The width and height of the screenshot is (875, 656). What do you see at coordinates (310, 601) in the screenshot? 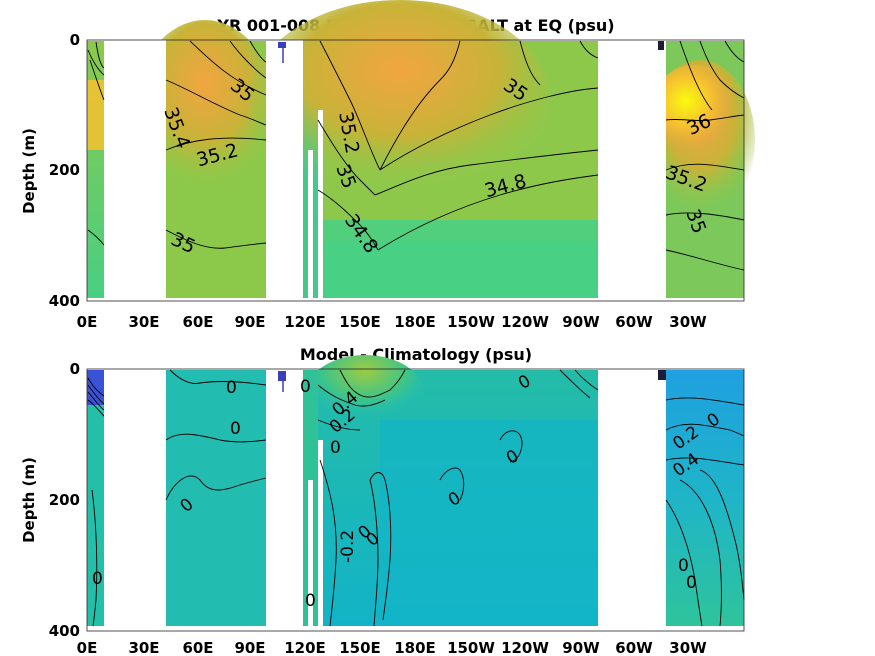
I see `bottom-contour-label-14: 0` at bounding box center [310, 601].